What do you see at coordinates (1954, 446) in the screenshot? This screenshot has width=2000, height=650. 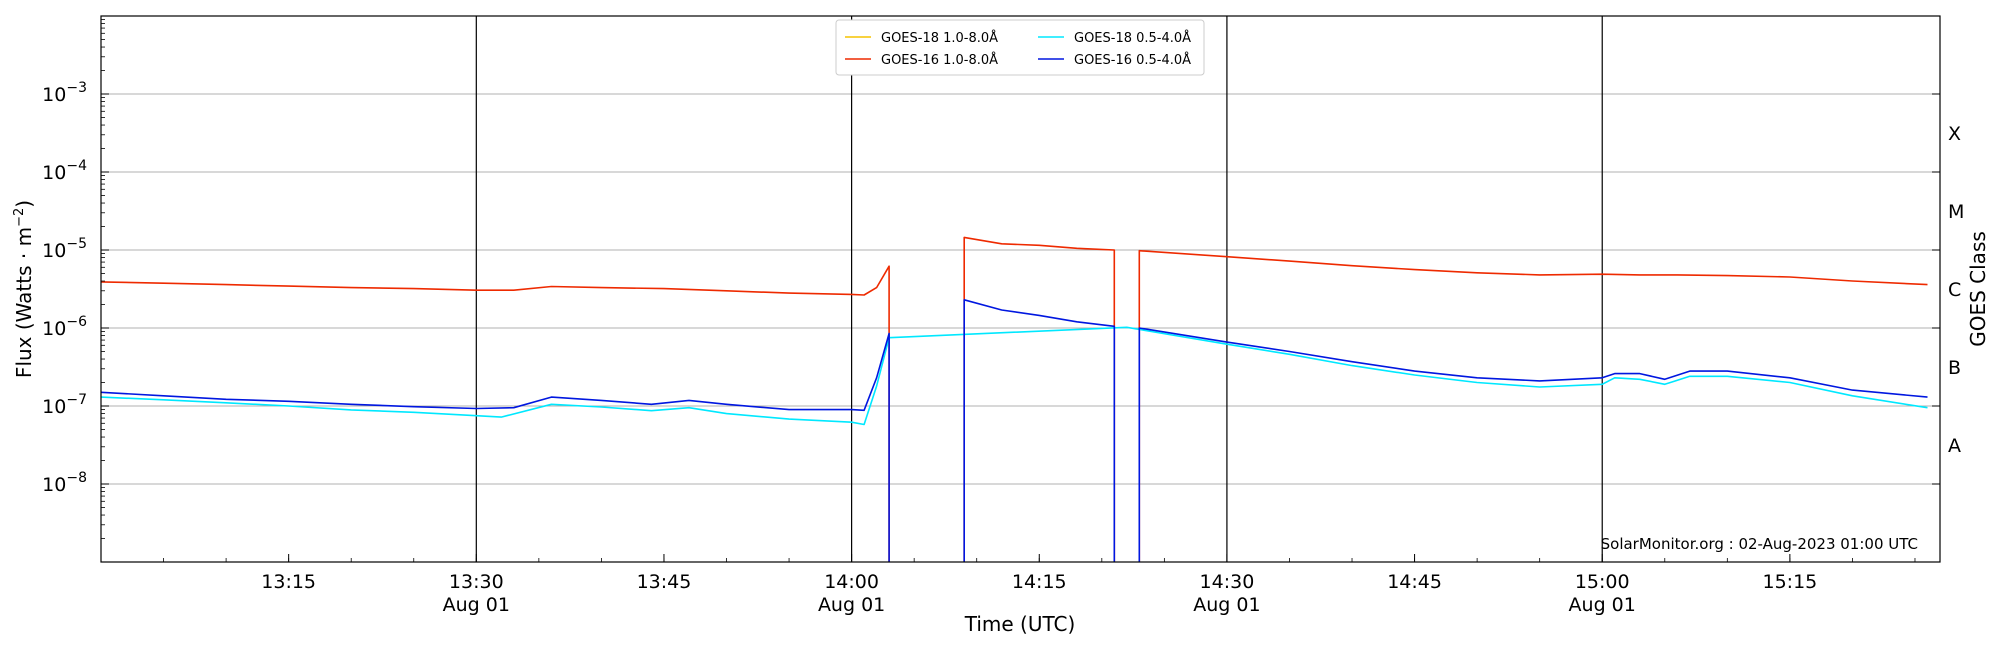 I see `goes-class-label: A` at bounding box center [1954, 446].